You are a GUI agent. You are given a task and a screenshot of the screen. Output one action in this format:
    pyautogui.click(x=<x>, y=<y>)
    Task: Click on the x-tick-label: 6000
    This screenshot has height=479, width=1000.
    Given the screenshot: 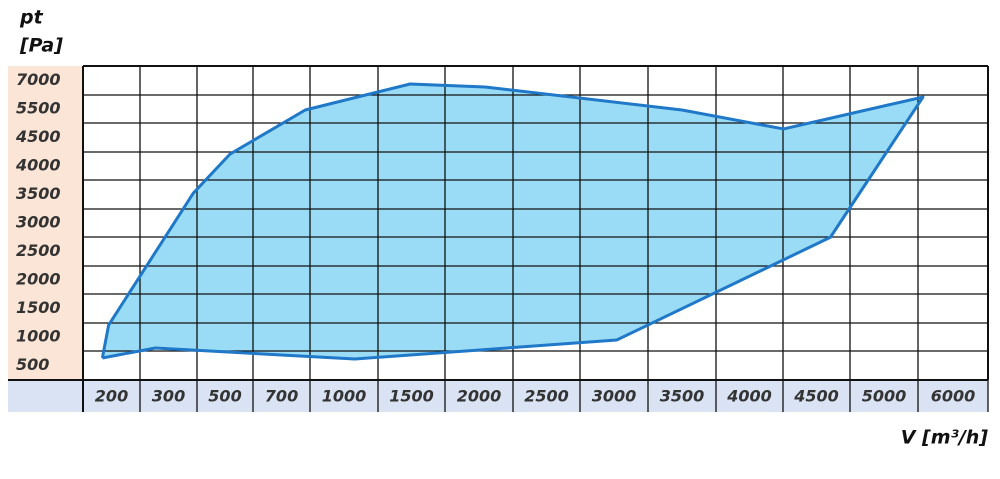 What is the action you would take?
    pyautogui.click(x=953, y=396)
    